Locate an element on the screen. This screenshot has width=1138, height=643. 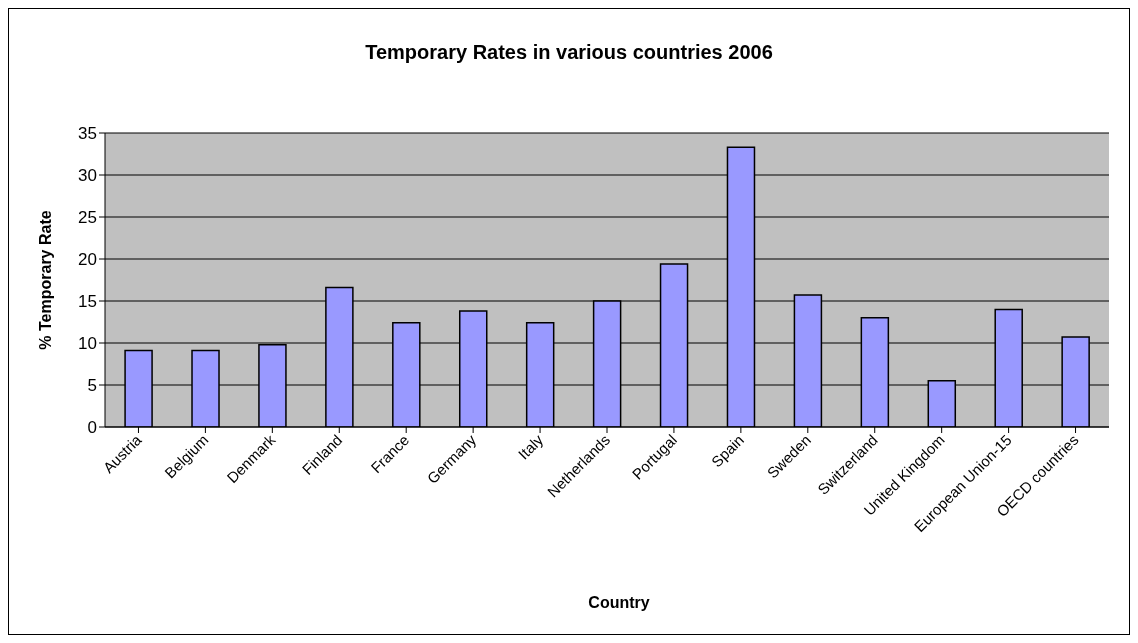
y-tick-label: 5 is located at coordinates (92, 386).